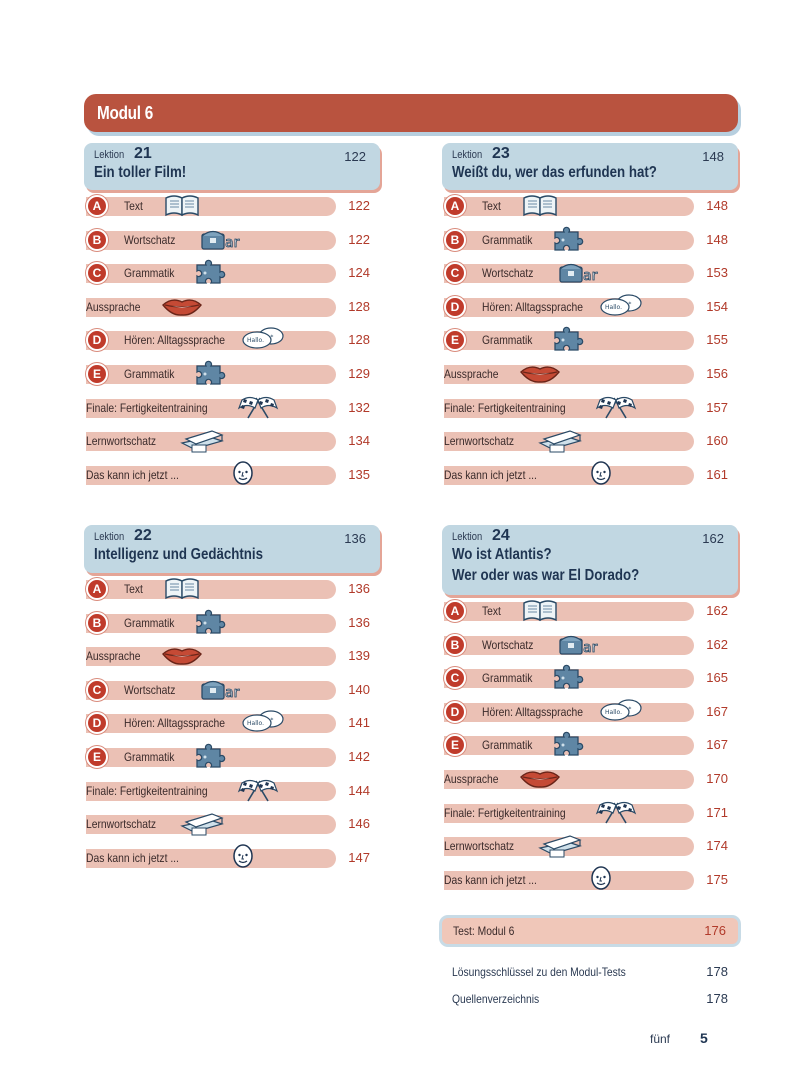  What do you see at coordinates (234, 272) in the screenshot?
I see `lesson-item: C Grammatik 124` at bounding box center [234, 272].